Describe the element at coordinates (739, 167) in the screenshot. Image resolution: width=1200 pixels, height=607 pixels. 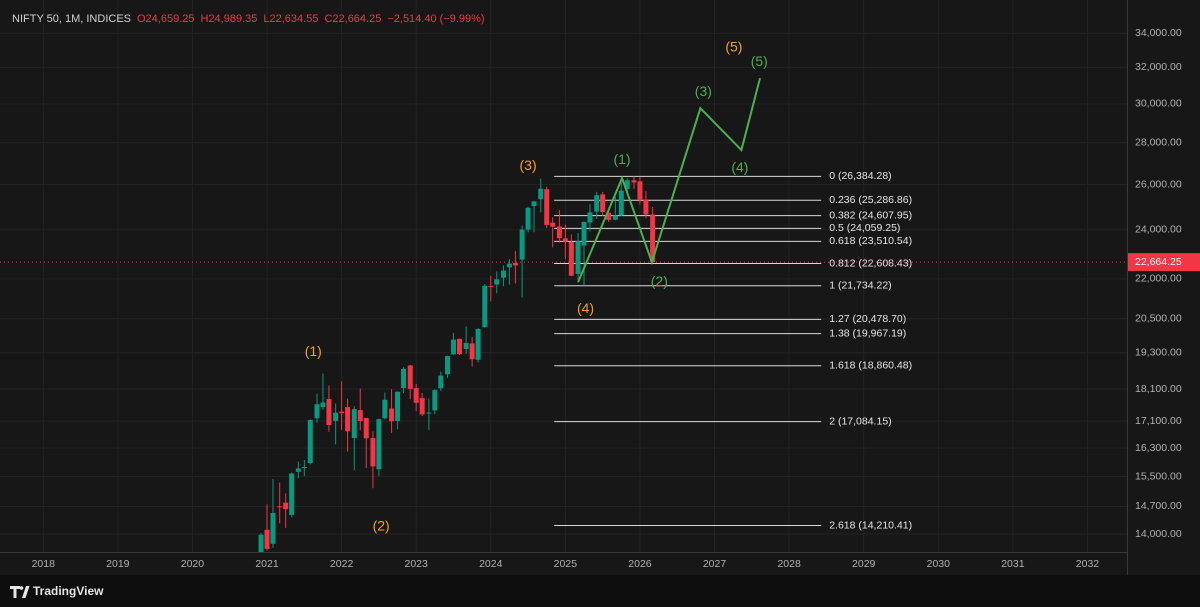
I see `wave-label: (4)` at that location.